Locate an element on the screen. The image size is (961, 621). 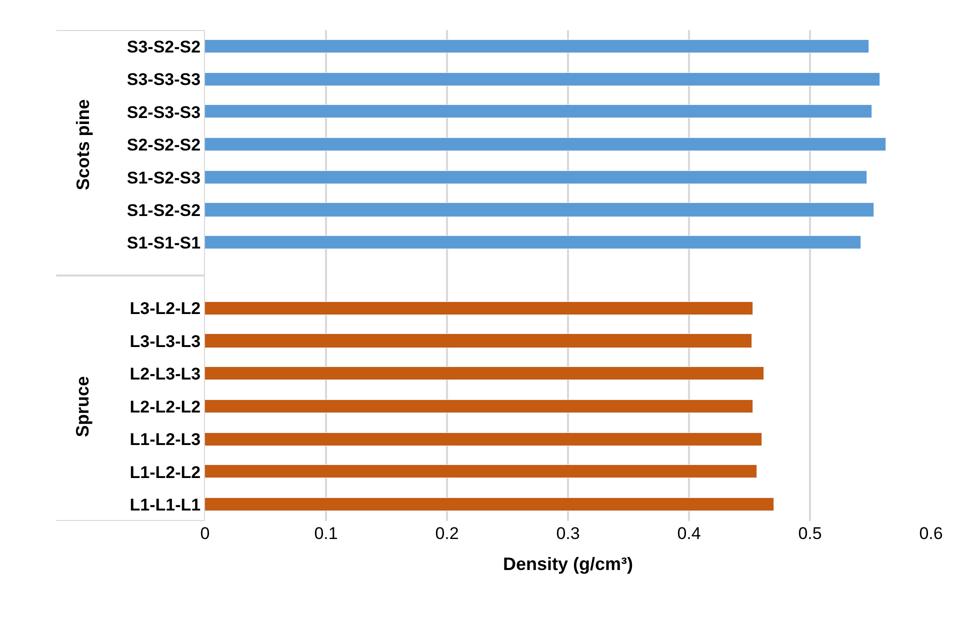
y-tick-label: S2-S3-S3 is located at coordinates (163, 112).